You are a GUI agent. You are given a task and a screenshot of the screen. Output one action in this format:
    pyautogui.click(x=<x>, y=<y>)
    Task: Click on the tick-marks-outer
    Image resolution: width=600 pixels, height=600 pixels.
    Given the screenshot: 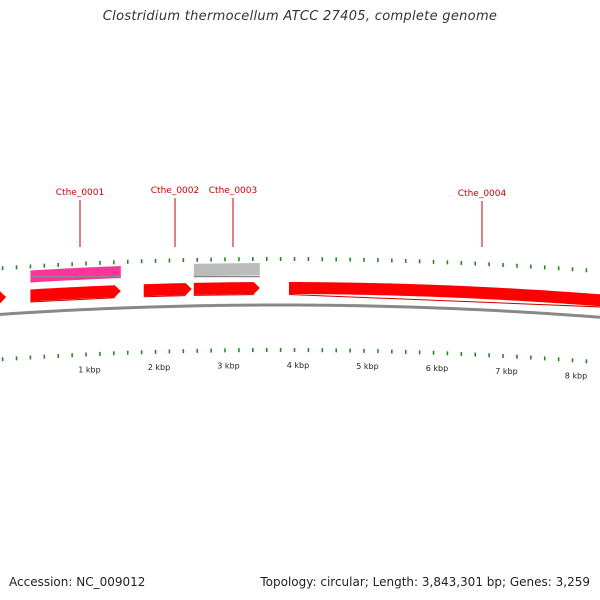 What is the action you would take?
    pyautogui.click(x=294, y=265)
    